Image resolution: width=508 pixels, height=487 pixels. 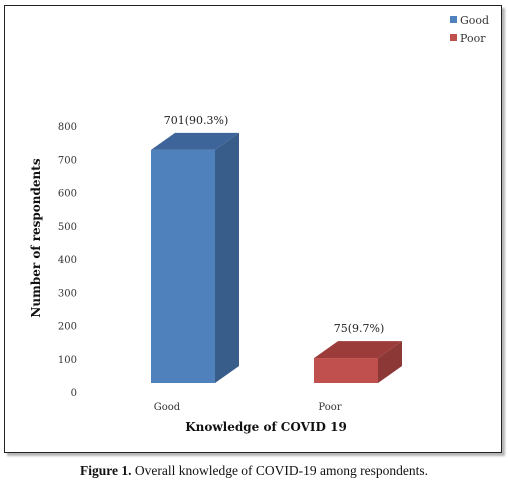 I want to click on y-axis-ticks: 0 100 200 300 400 500 600 700 800, so click(x=67, y=260).